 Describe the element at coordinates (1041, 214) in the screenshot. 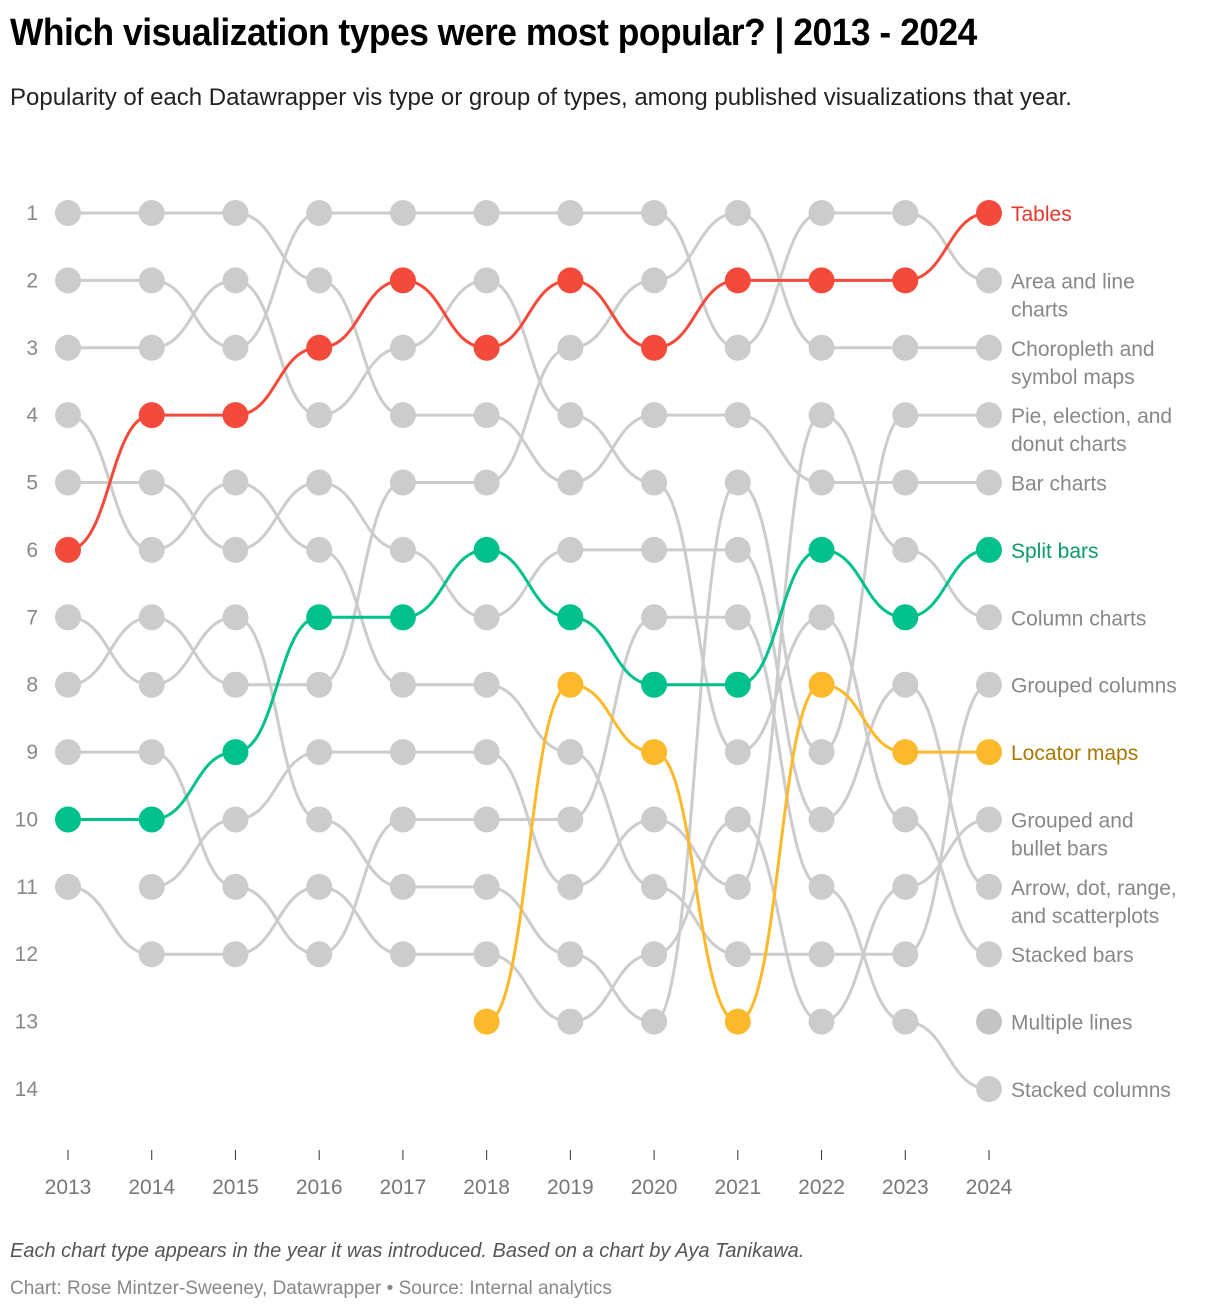

I see `series-label-tables: Tables` at that location.